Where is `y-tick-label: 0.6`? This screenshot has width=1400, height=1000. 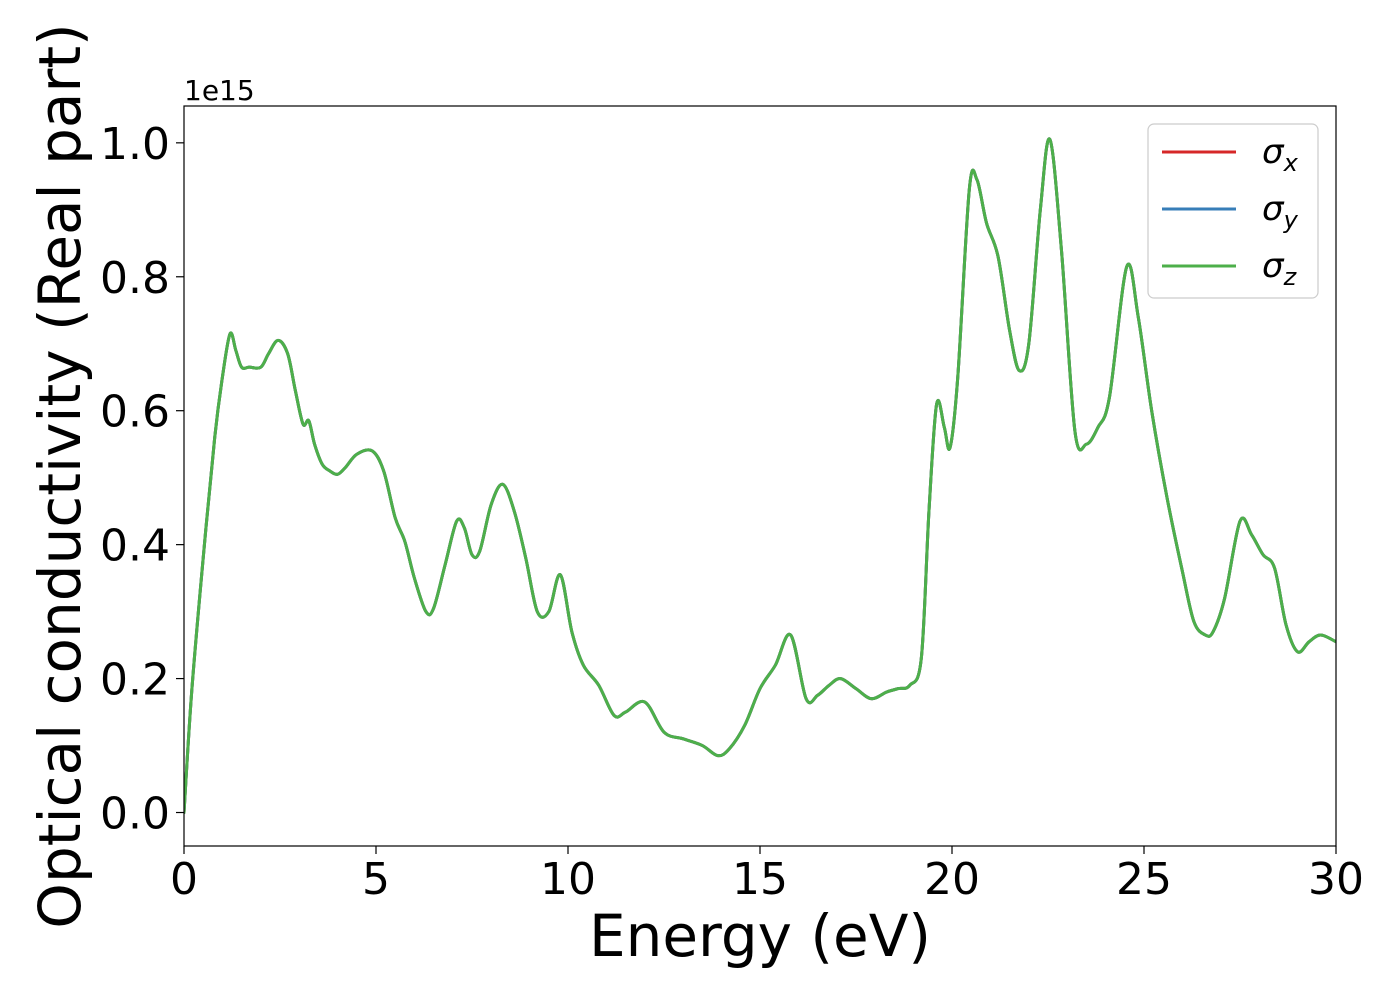
y-tick-label: 0.6 is located at coordinates (135, 412).